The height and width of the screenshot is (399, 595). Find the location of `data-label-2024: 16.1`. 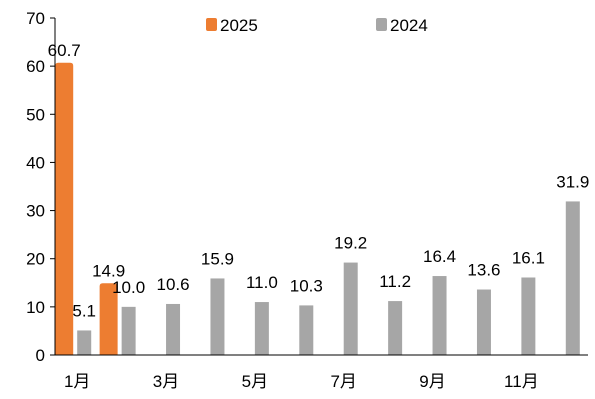

data-label-2024: 16.1 is located at coordinates (528, 257).